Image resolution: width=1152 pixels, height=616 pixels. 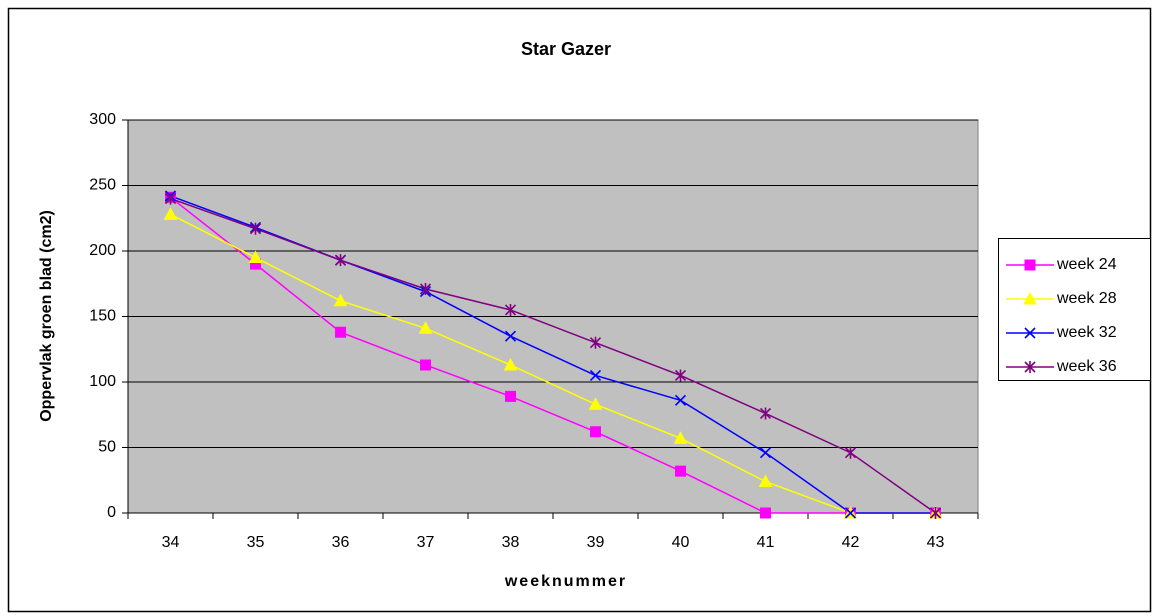 I want to click on chart-title: Star Gazer, so click(x=566, y=49).